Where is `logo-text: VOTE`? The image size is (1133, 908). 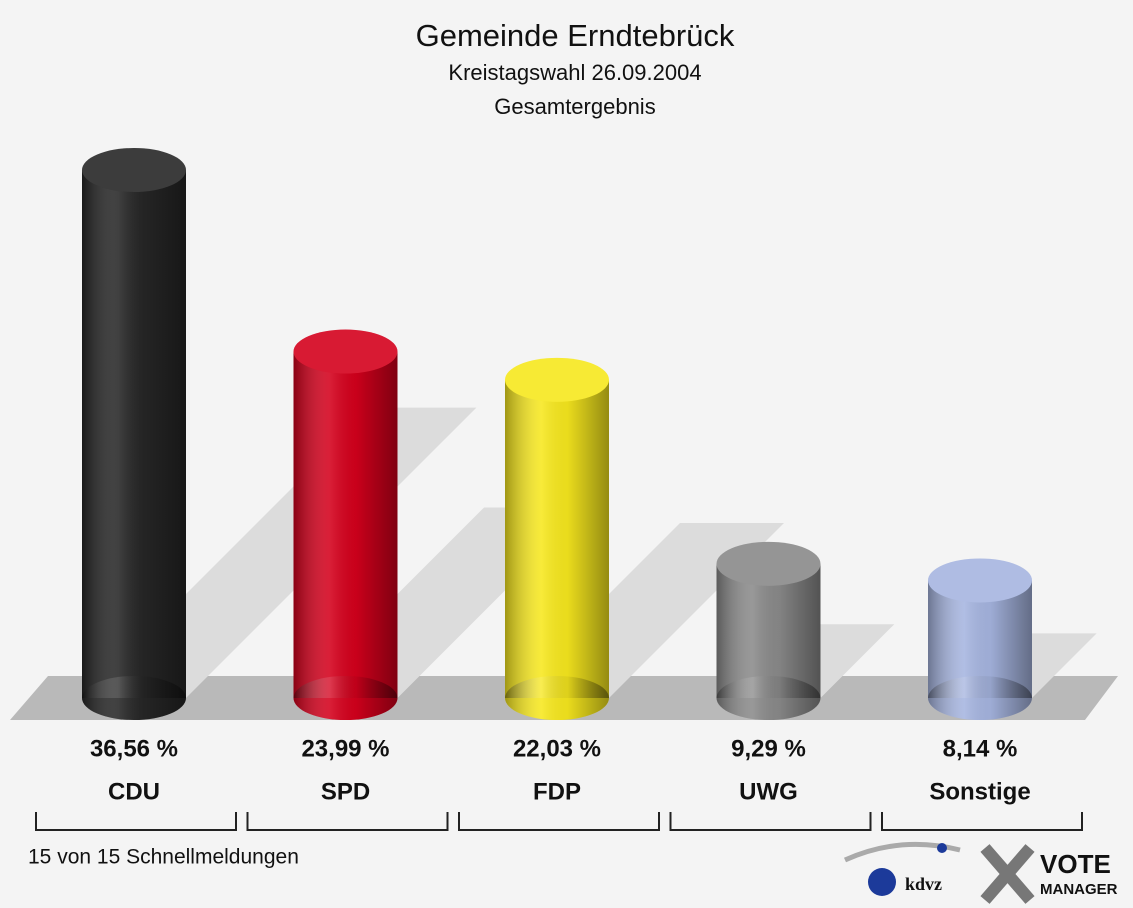 logo-text: VOTE is located at coordinates (1075, 864).